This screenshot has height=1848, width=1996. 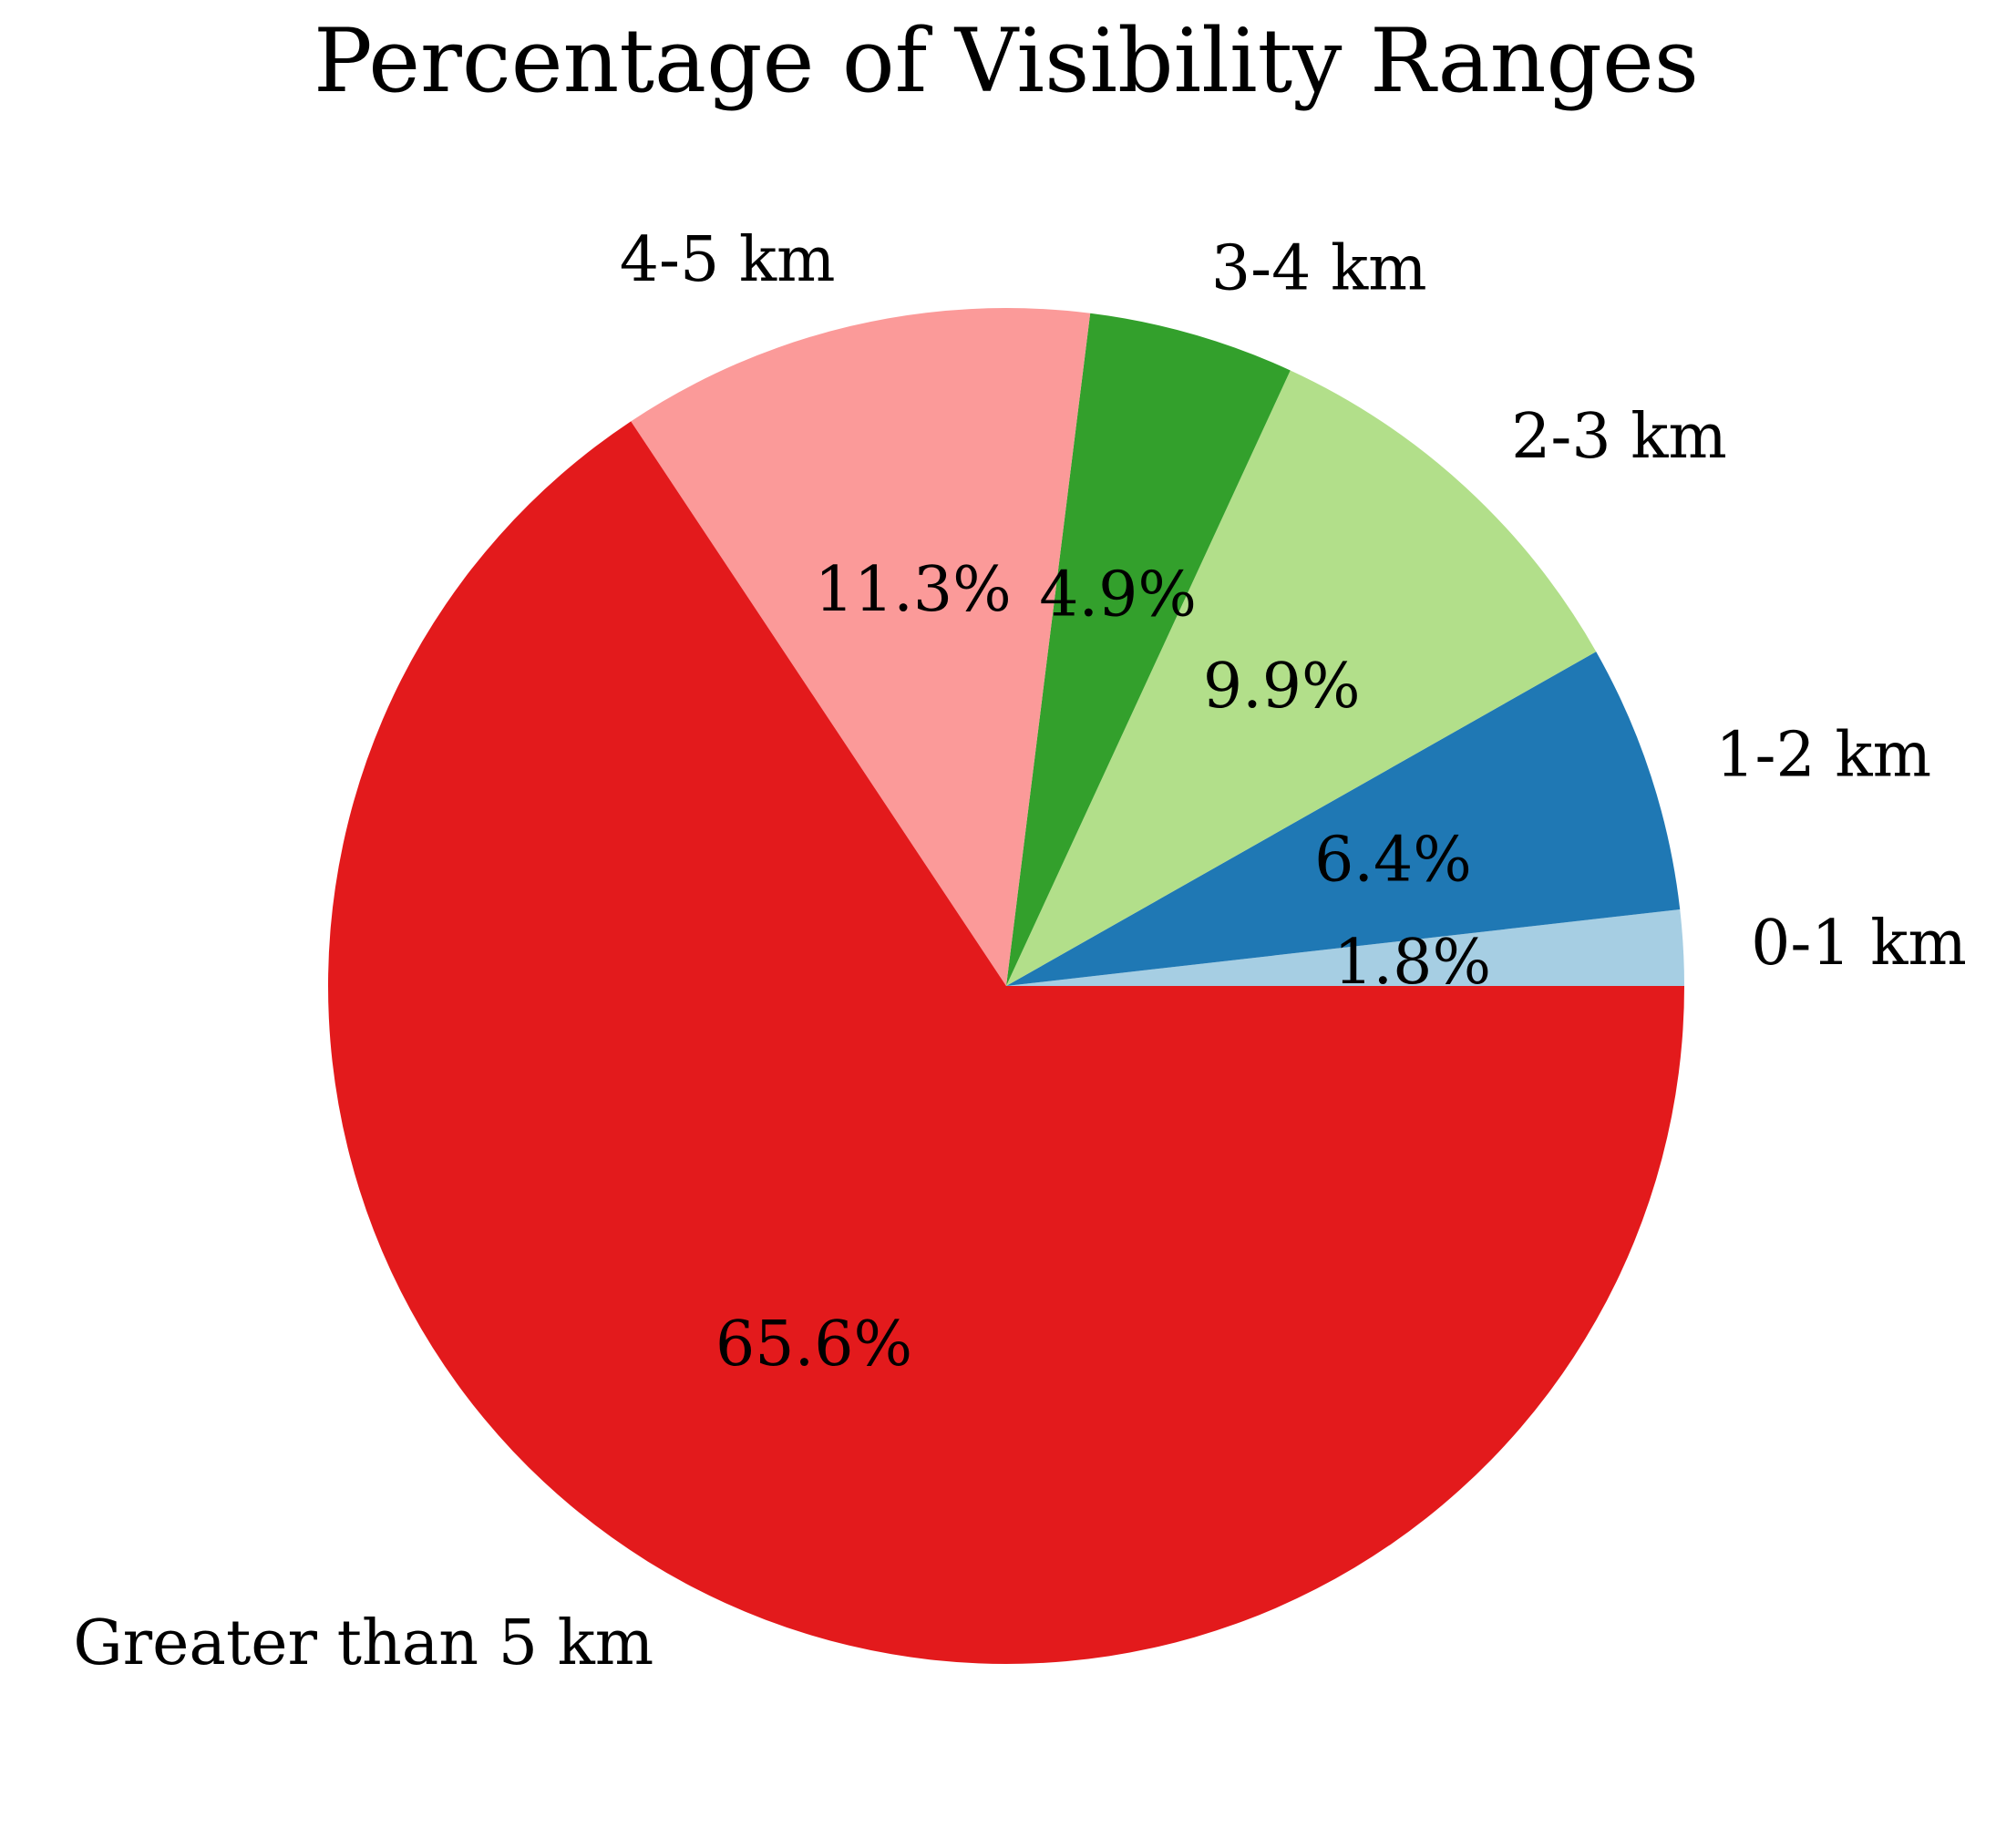 What do you see at coordinates (1859, 944) in the screenshot?
I see `slice-label-0-1-km: 0-1 km` at bounding box center [1859, 944].